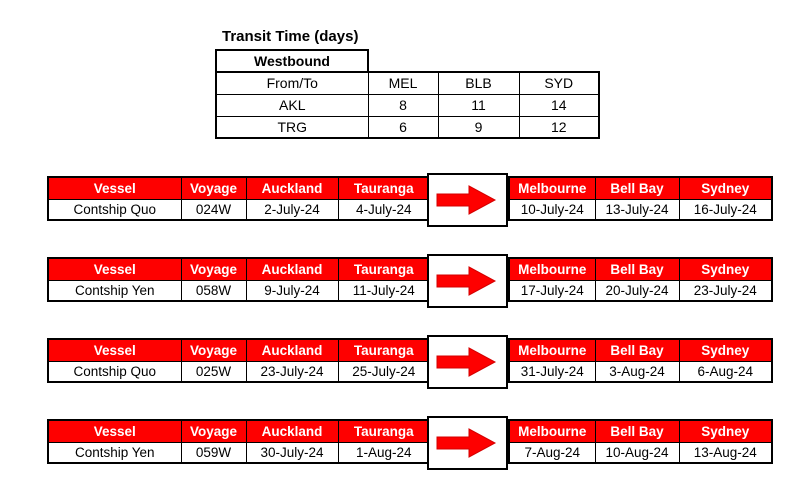 The height and width of the screenshot is (502, 797). Describe the element at coordinates (403, 105) in the screenshot. I see `transit-days-cell: 8` at that location.